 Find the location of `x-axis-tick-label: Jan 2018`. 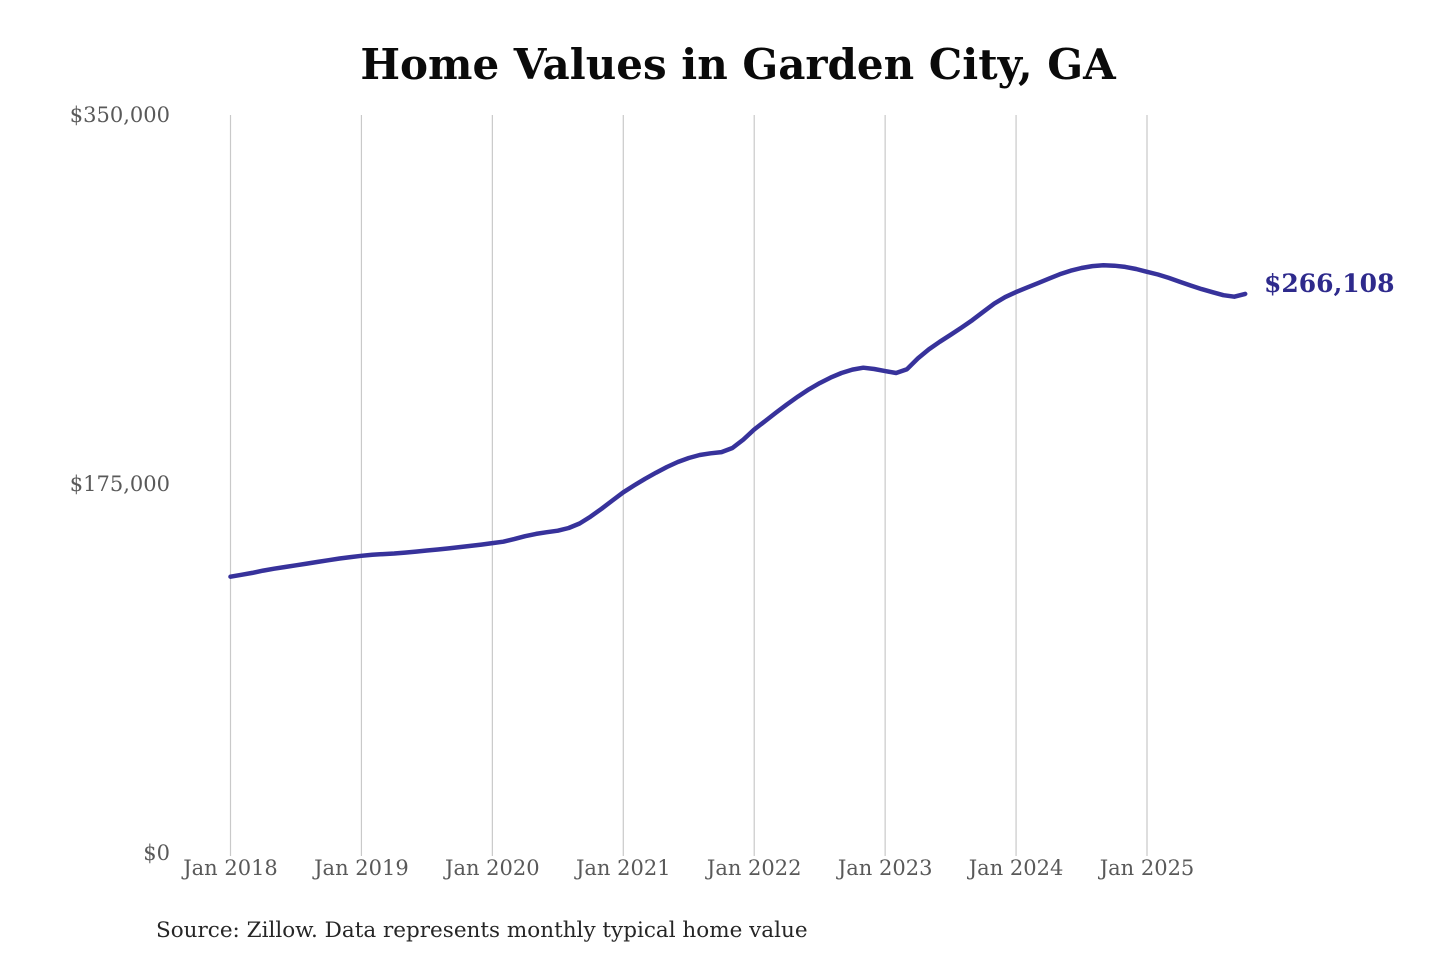

x-axis-tick-label: Jan 2018 is located at coordinates (230, 868).